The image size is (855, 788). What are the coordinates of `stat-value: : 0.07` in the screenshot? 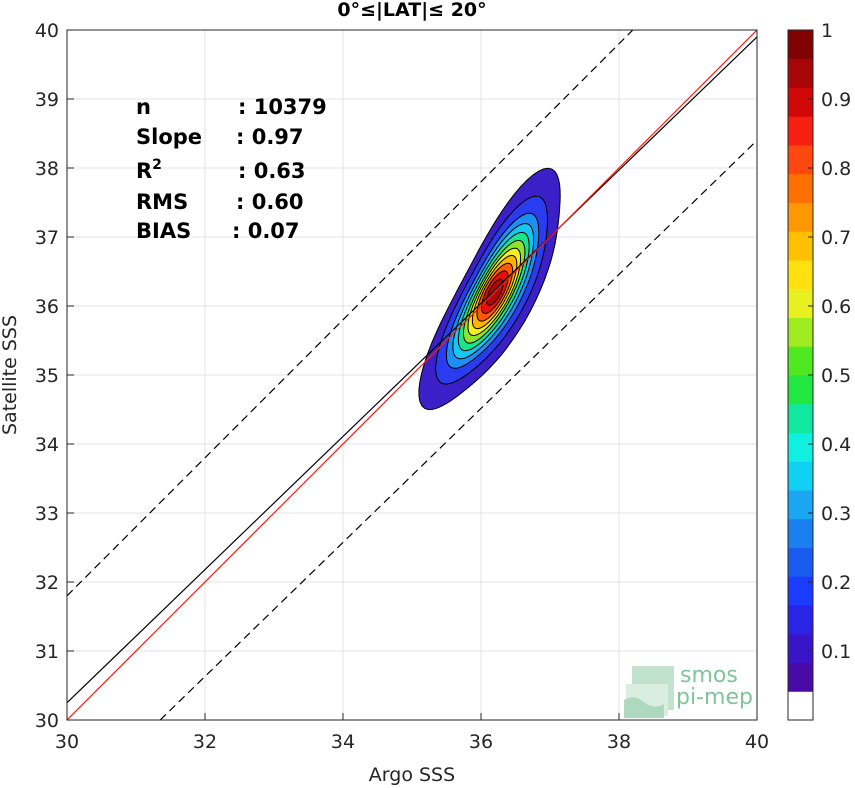 It's located at (266, 231).